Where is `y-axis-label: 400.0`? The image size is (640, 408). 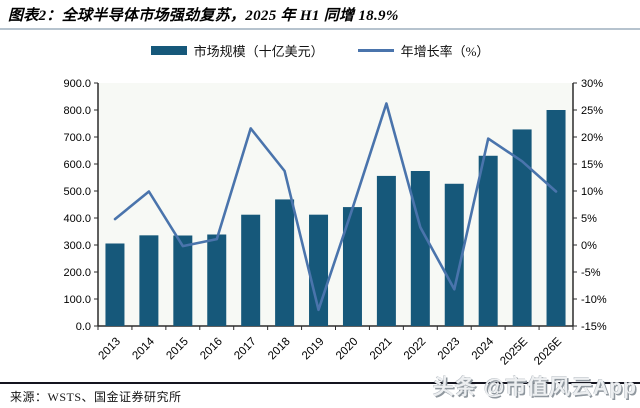 y-axis-label: 400.0 is located at coordinates (77, 219).